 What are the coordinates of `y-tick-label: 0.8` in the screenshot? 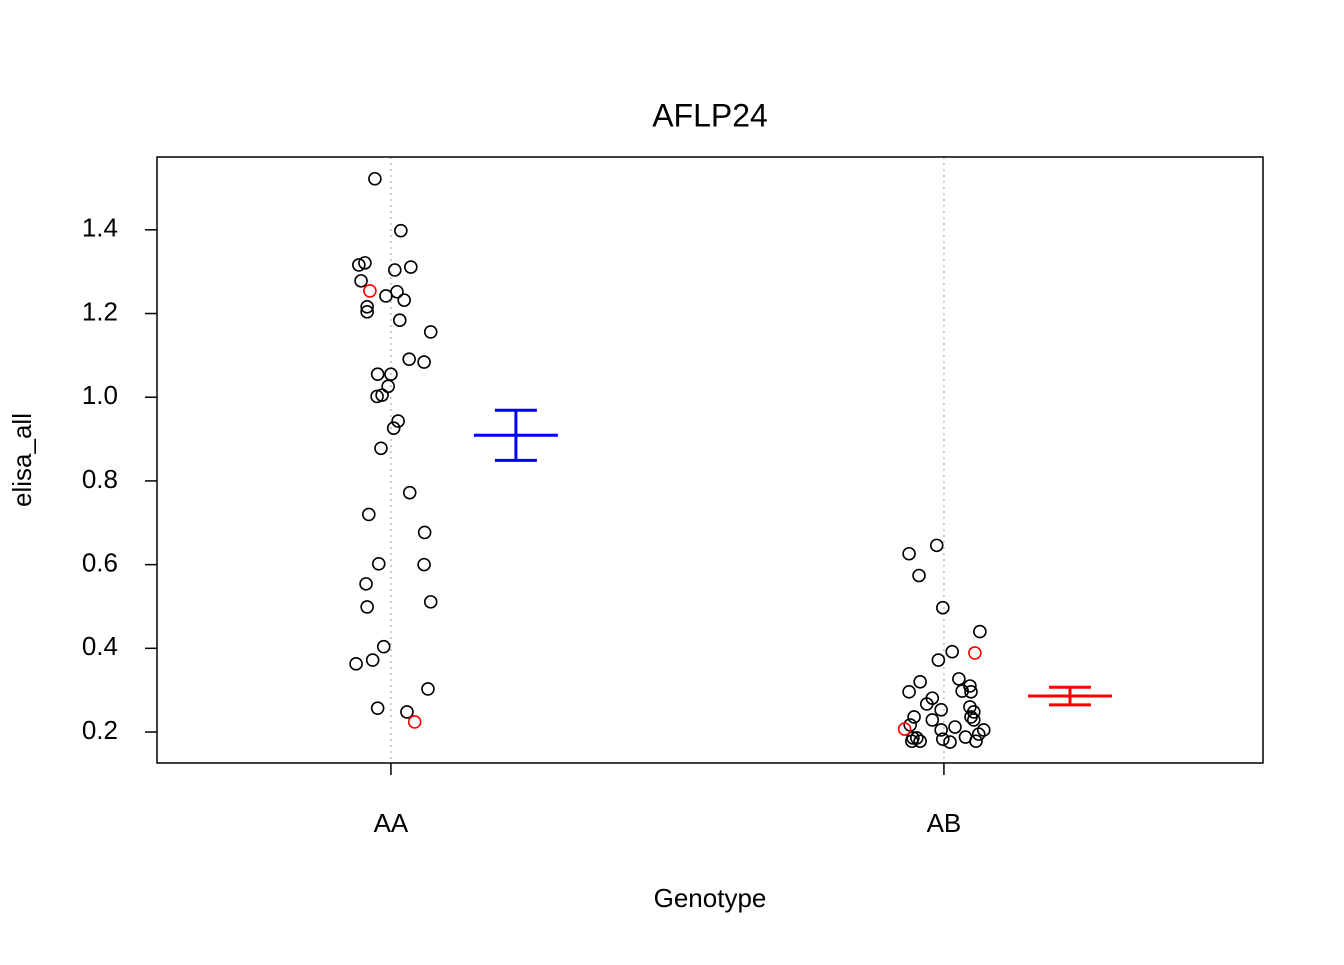 It's located at (100, 479).